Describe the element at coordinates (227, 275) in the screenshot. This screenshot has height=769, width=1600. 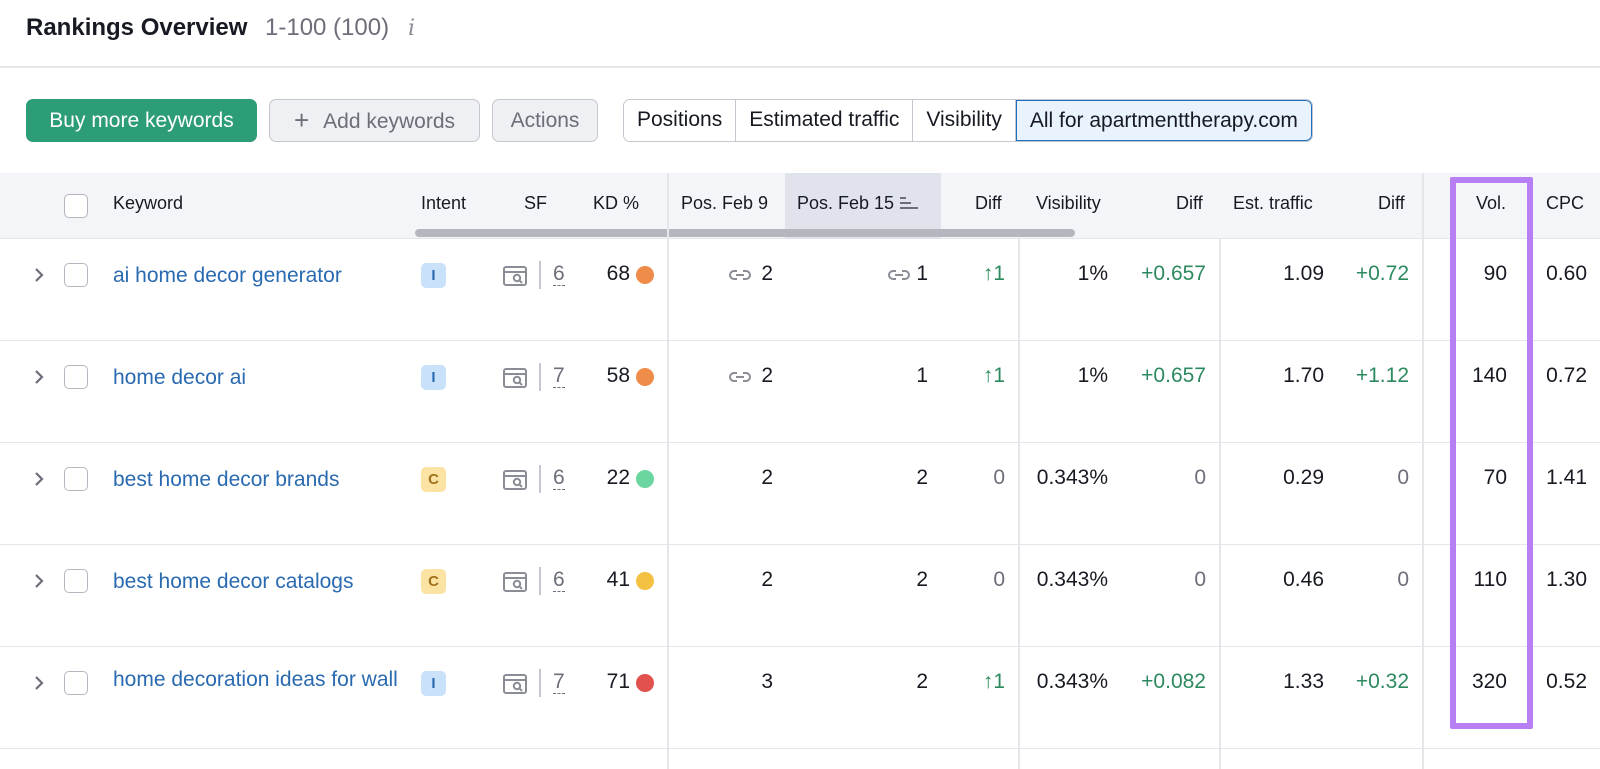
I see `keyword-link: ai home decor generator` at that location.